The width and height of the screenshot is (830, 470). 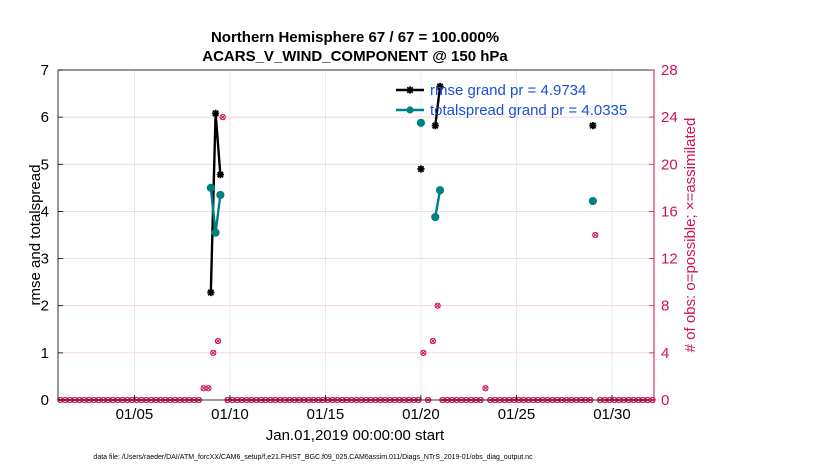 I want to click on y-left-tick-label: 6, so click(x=45, y=117).